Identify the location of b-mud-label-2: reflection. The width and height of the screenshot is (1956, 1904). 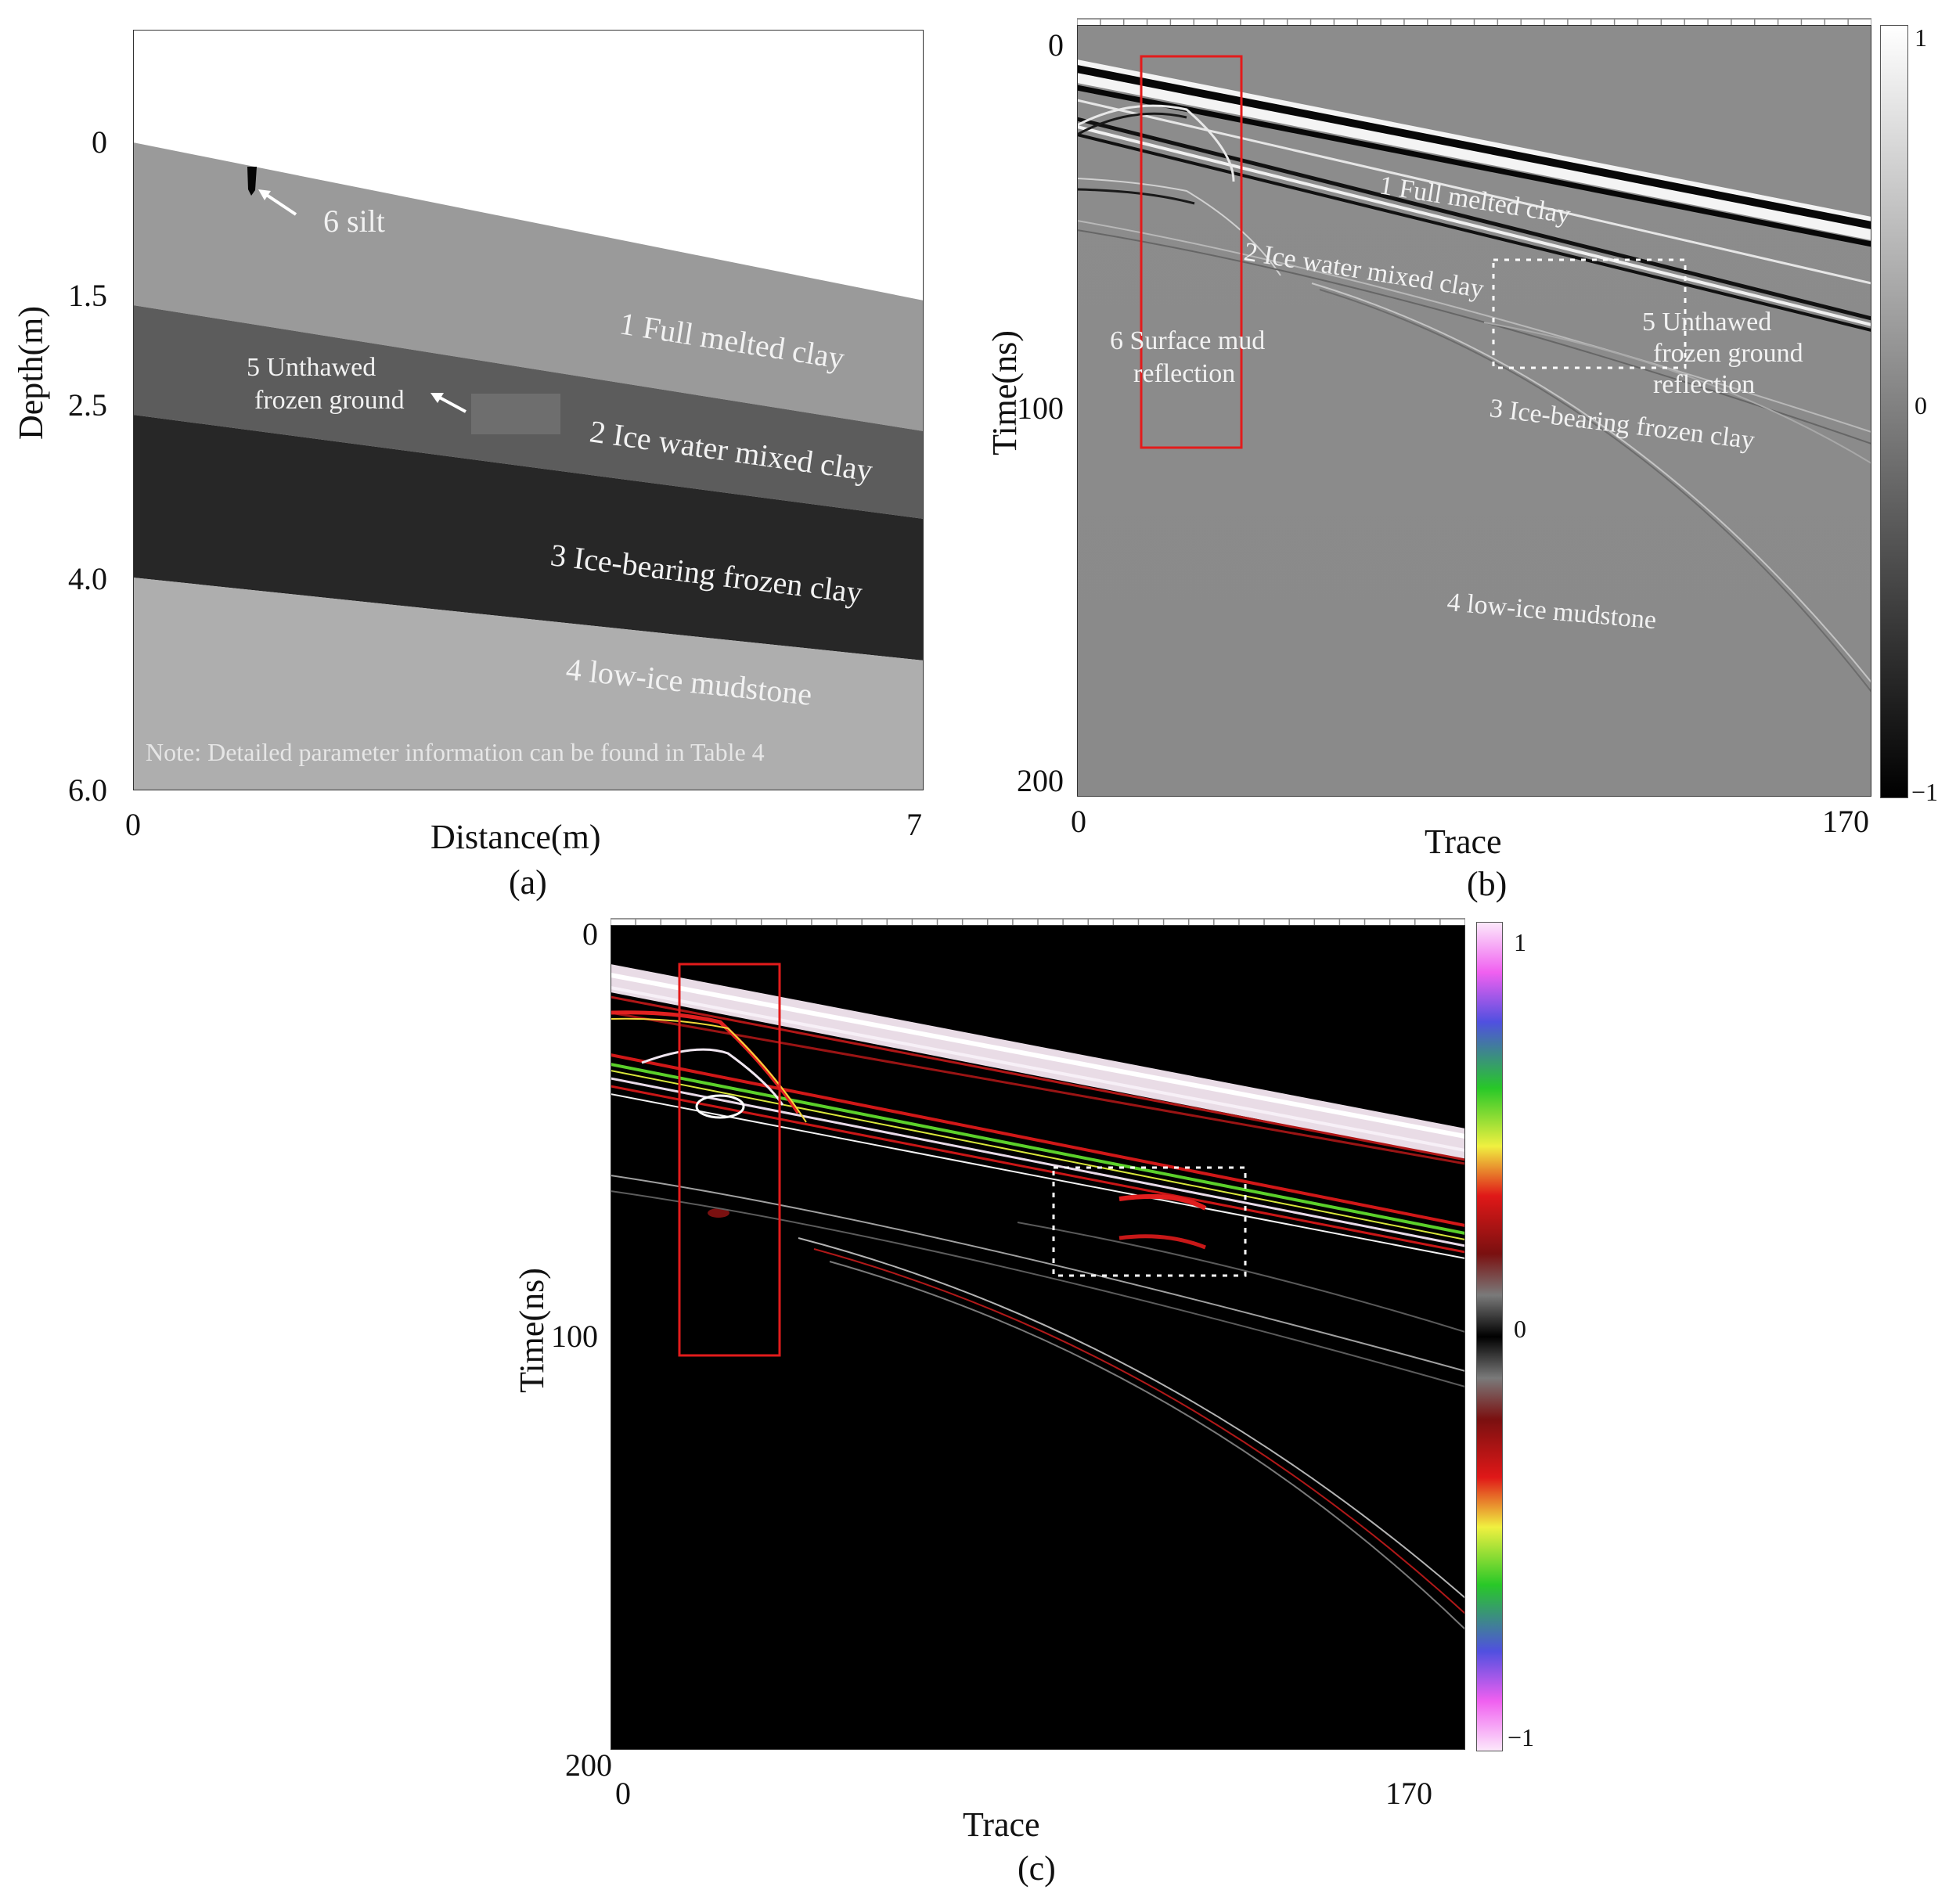
(1184, 373).